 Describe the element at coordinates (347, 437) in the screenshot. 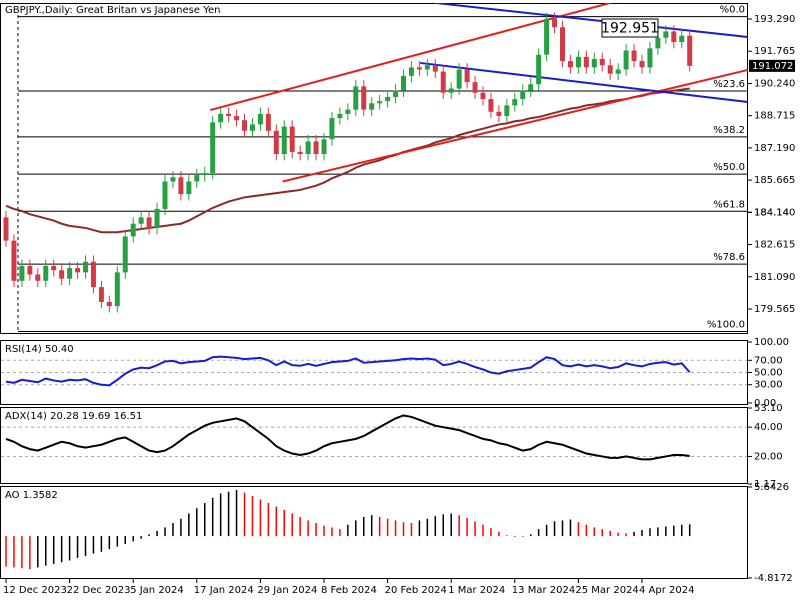

I see `indicator-line` at that location.